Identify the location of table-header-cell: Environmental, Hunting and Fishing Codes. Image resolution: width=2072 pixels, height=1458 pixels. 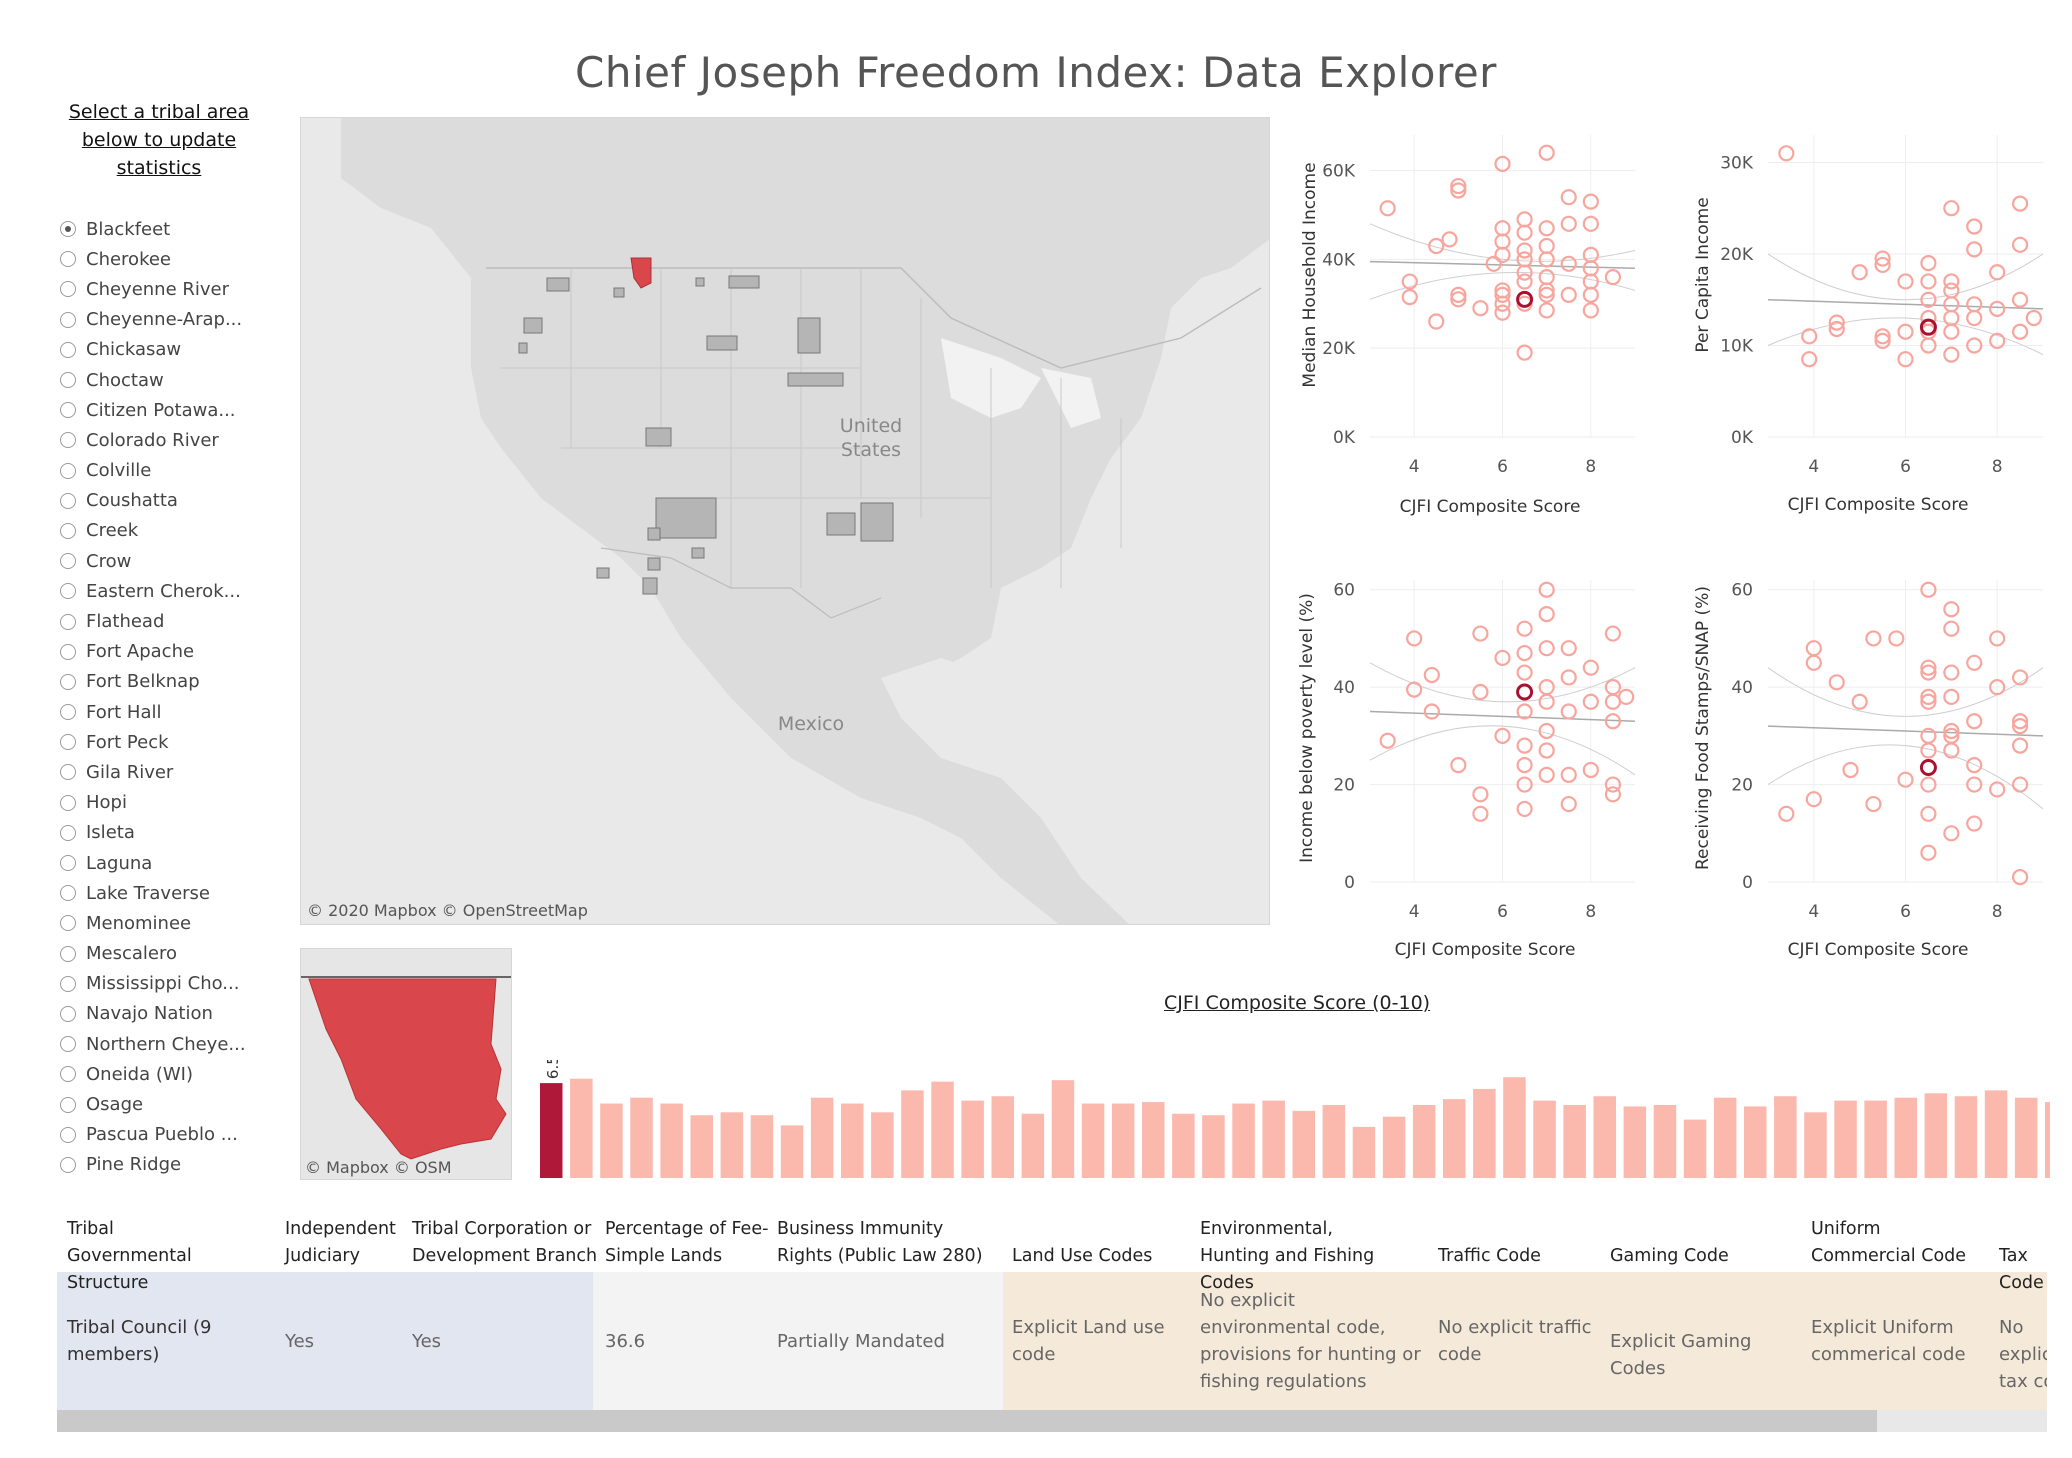
(1287, 1256).